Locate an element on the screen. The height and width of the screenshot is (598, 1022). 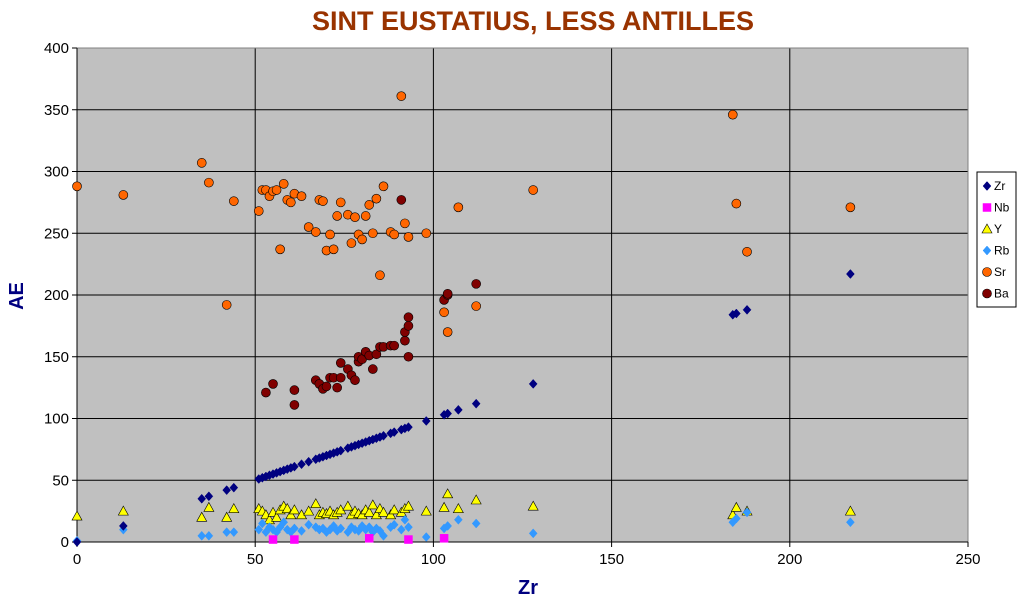
legend-marker-y is located at coordinates (987, 228).